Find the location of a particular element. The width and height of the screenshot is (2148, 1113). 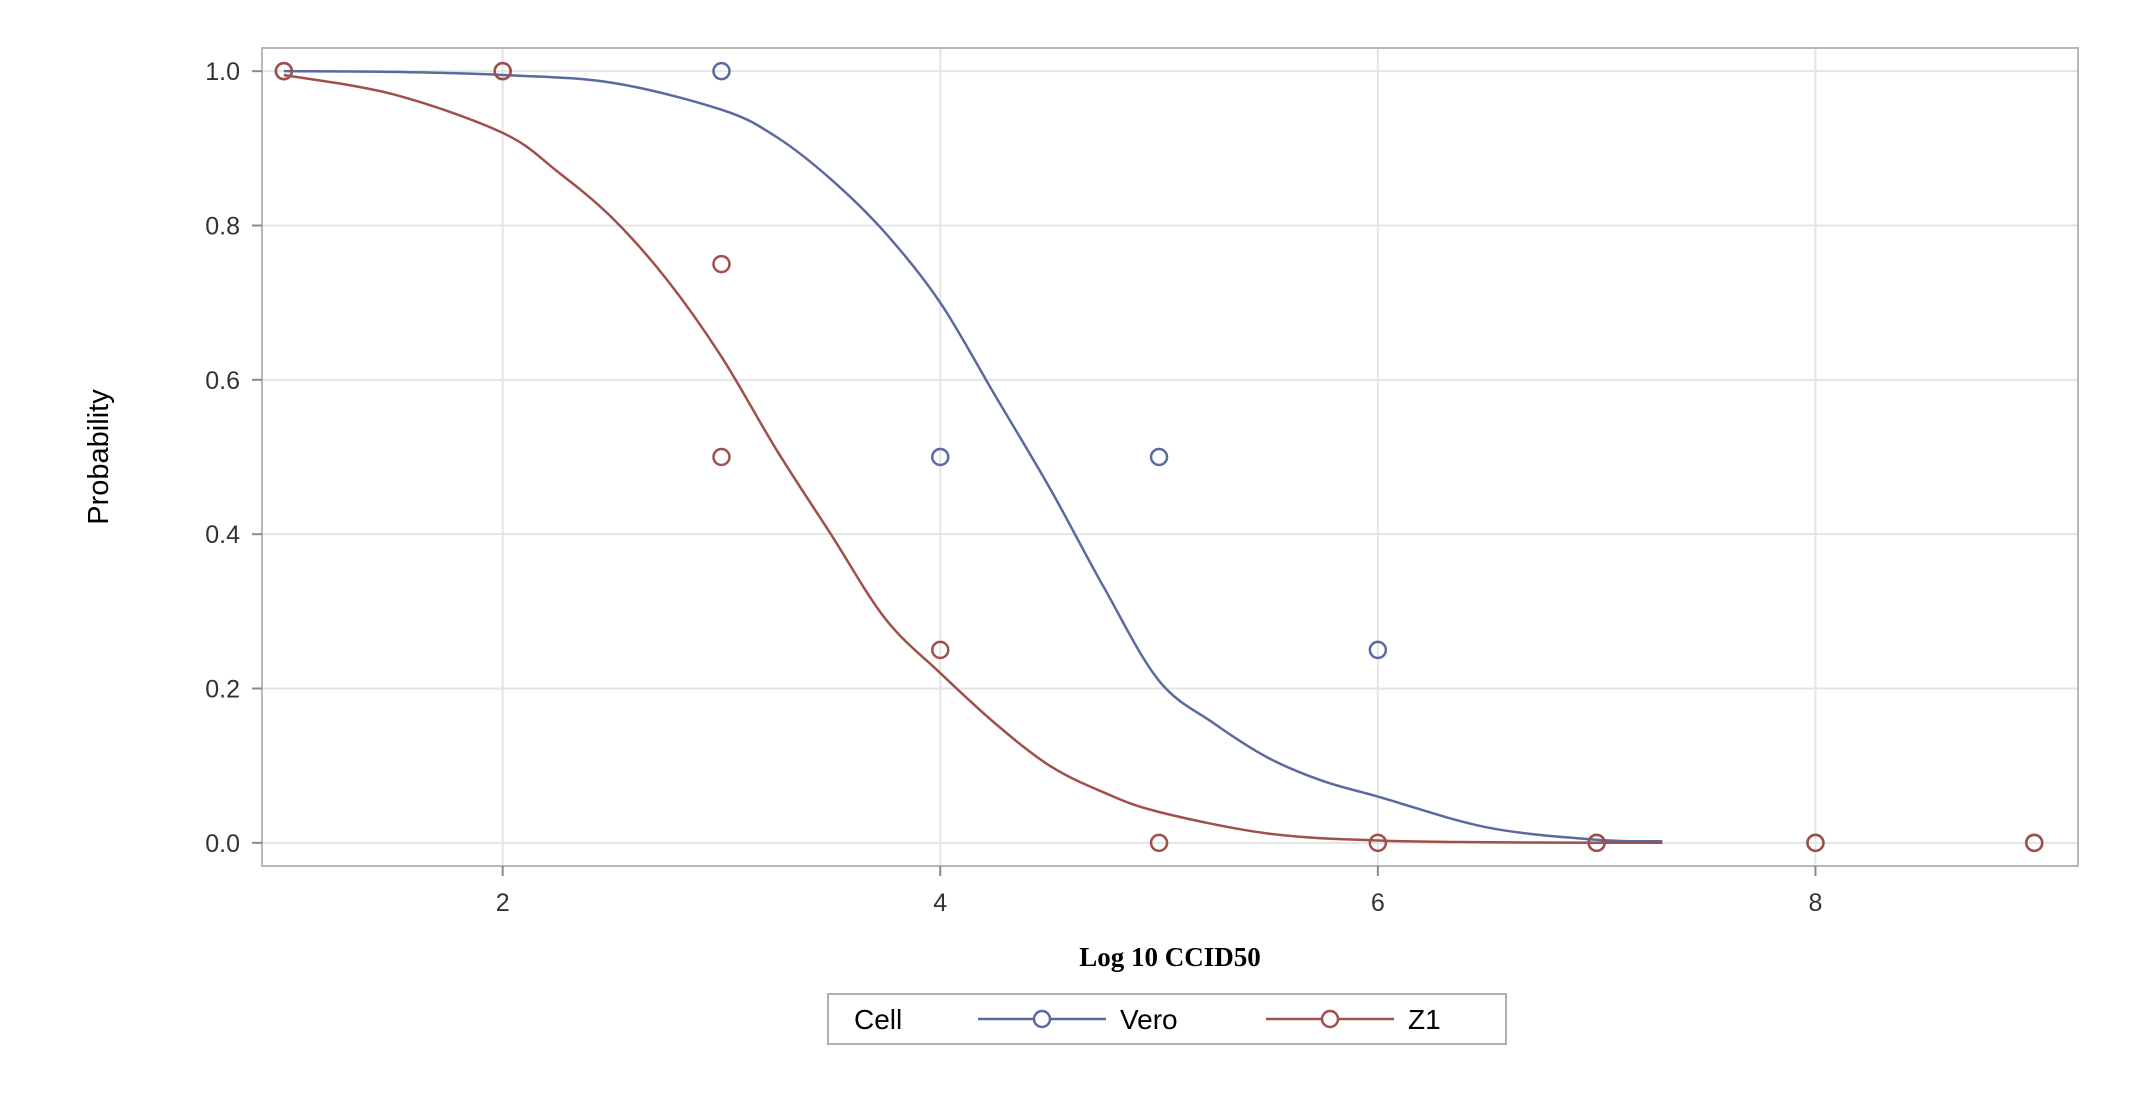

legend-title: Cell is located at coordinates (878, 1019).